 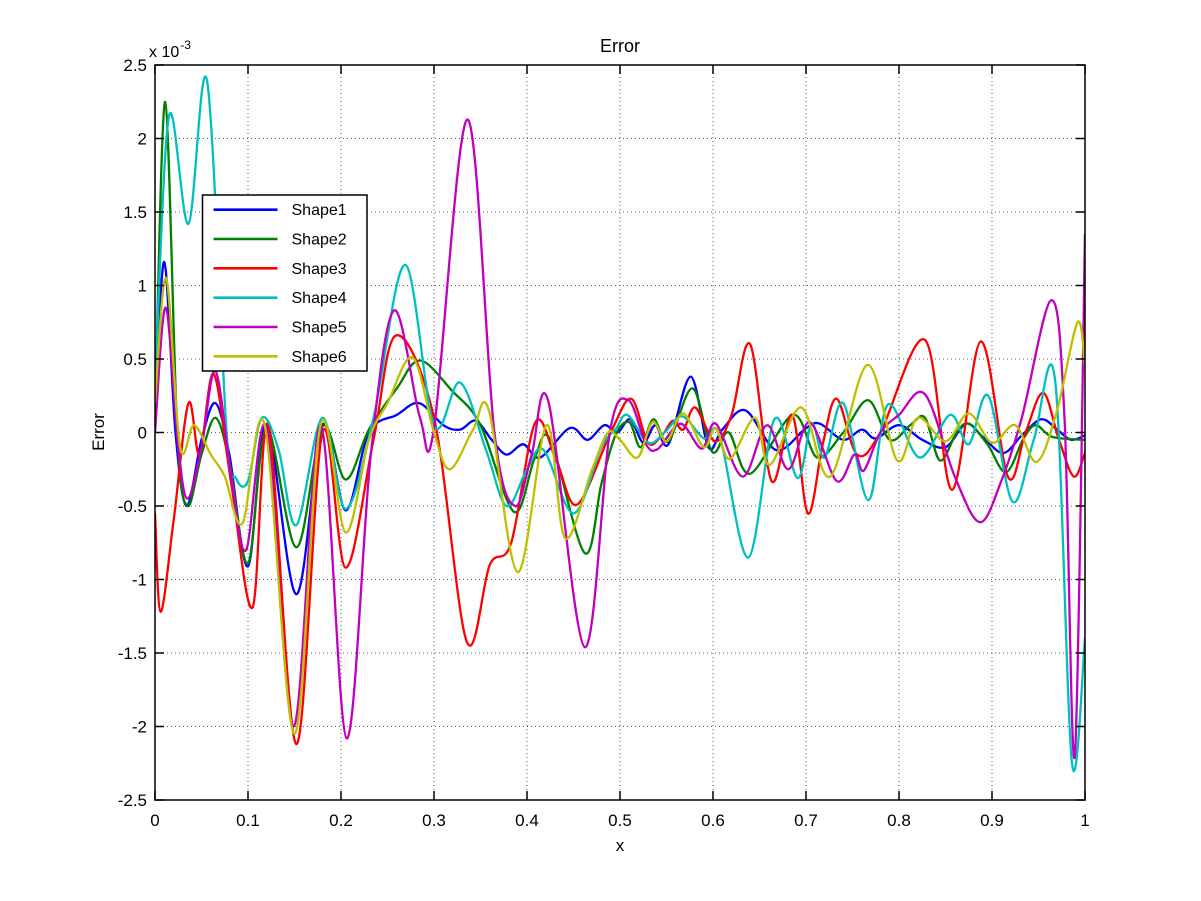 I want to click on scale-exponent: -3, so click(x=185, y=45).